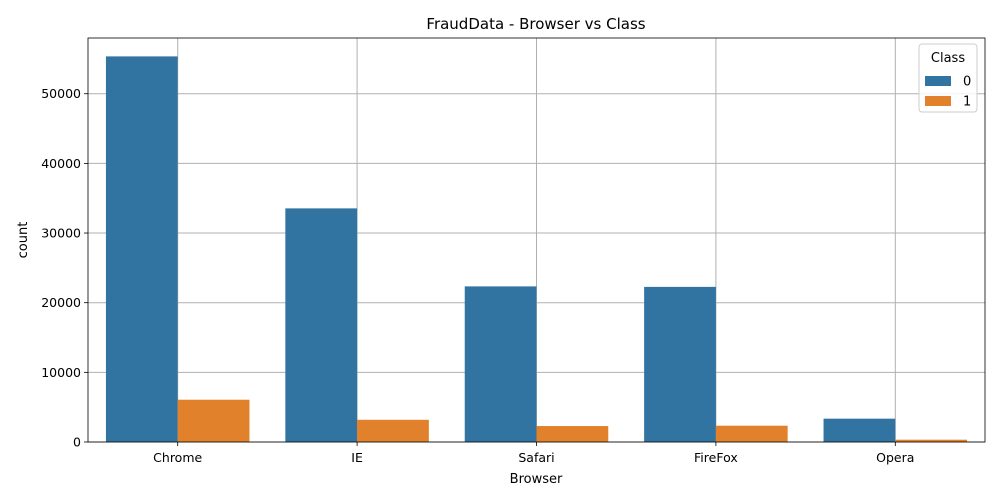  Describe the element at coordinates (716, 457) in the screenshot. I see `x-tick-label: FireFox` at that location.